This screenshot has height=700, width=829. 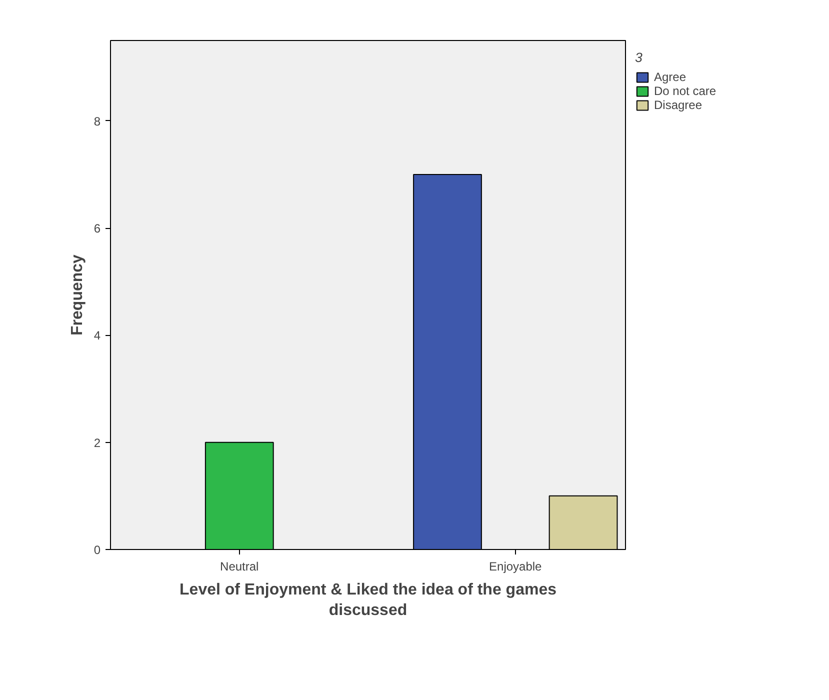 What do you see at coordinates (639, 57) in the screenshot?
I see `legend-title: 3` at bounding box center [639, 57].